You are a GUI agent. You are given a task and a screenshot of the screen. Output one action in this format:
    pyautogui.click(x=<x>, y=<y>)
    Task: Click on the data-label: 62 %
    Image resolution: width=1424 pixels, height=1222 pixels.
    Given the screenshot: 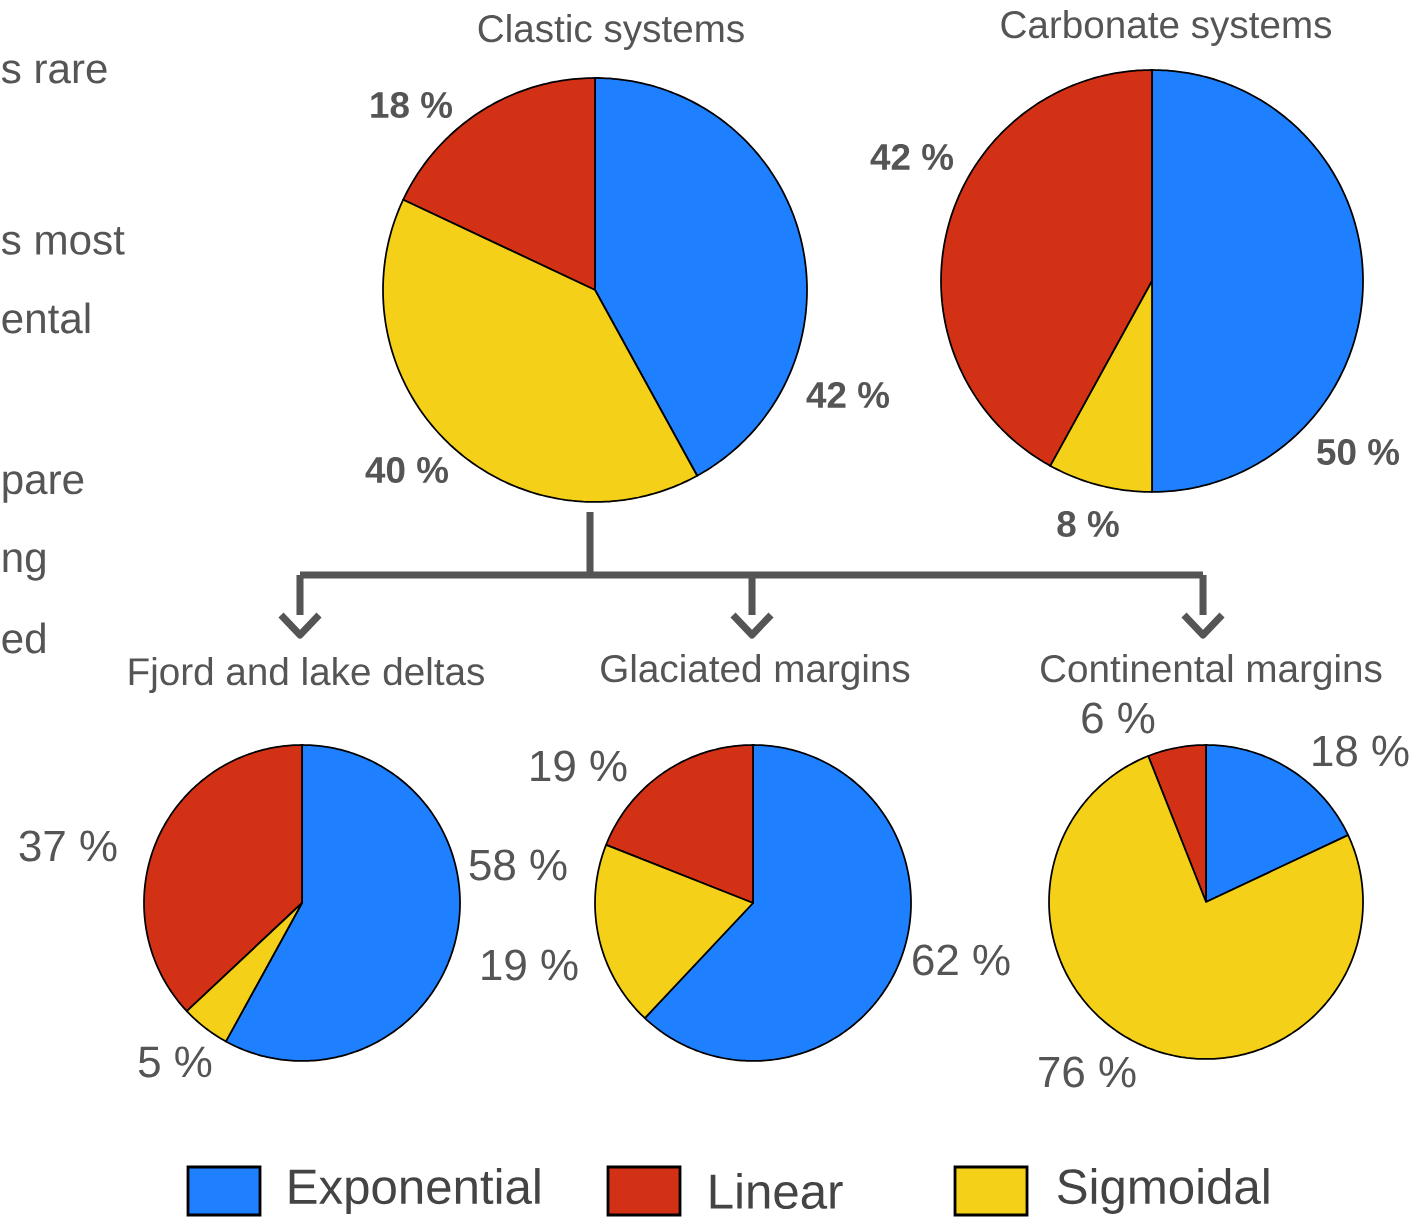 What is the action you would take?
    pyautogui.click(x=961, y=960)
    